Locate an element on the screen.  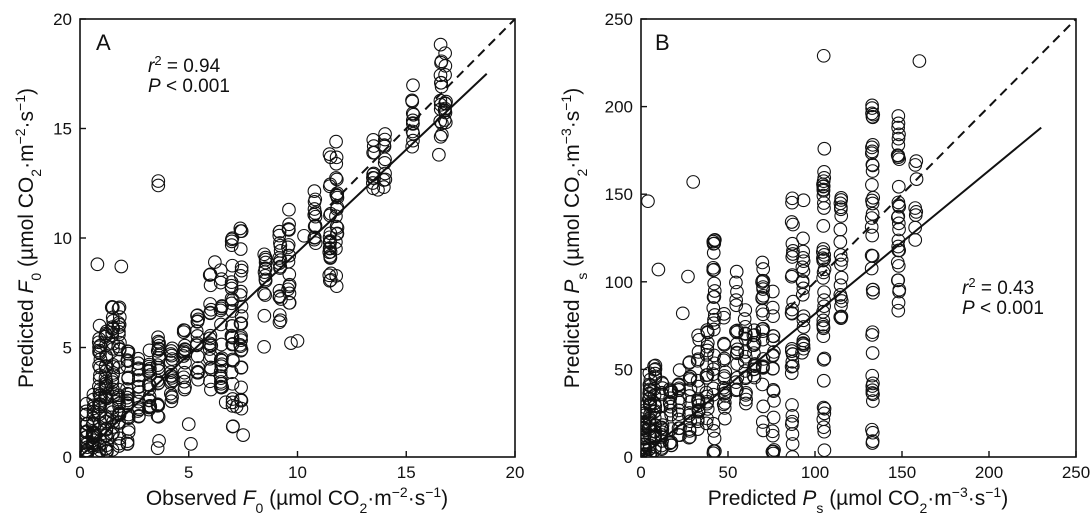
panel-letter: B is located at coordinates (662, 42).